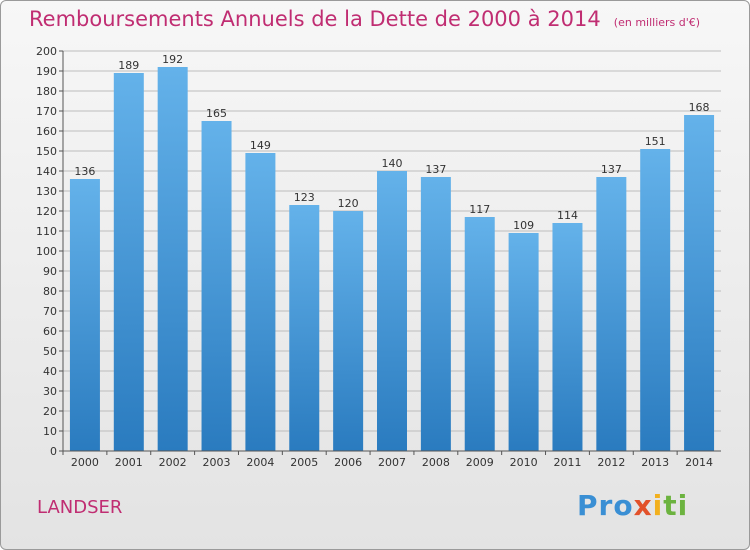  Describe the element at coordinates (217, 462) in the screenshot. I see `x-tick-label-2003: 2003` at that location.